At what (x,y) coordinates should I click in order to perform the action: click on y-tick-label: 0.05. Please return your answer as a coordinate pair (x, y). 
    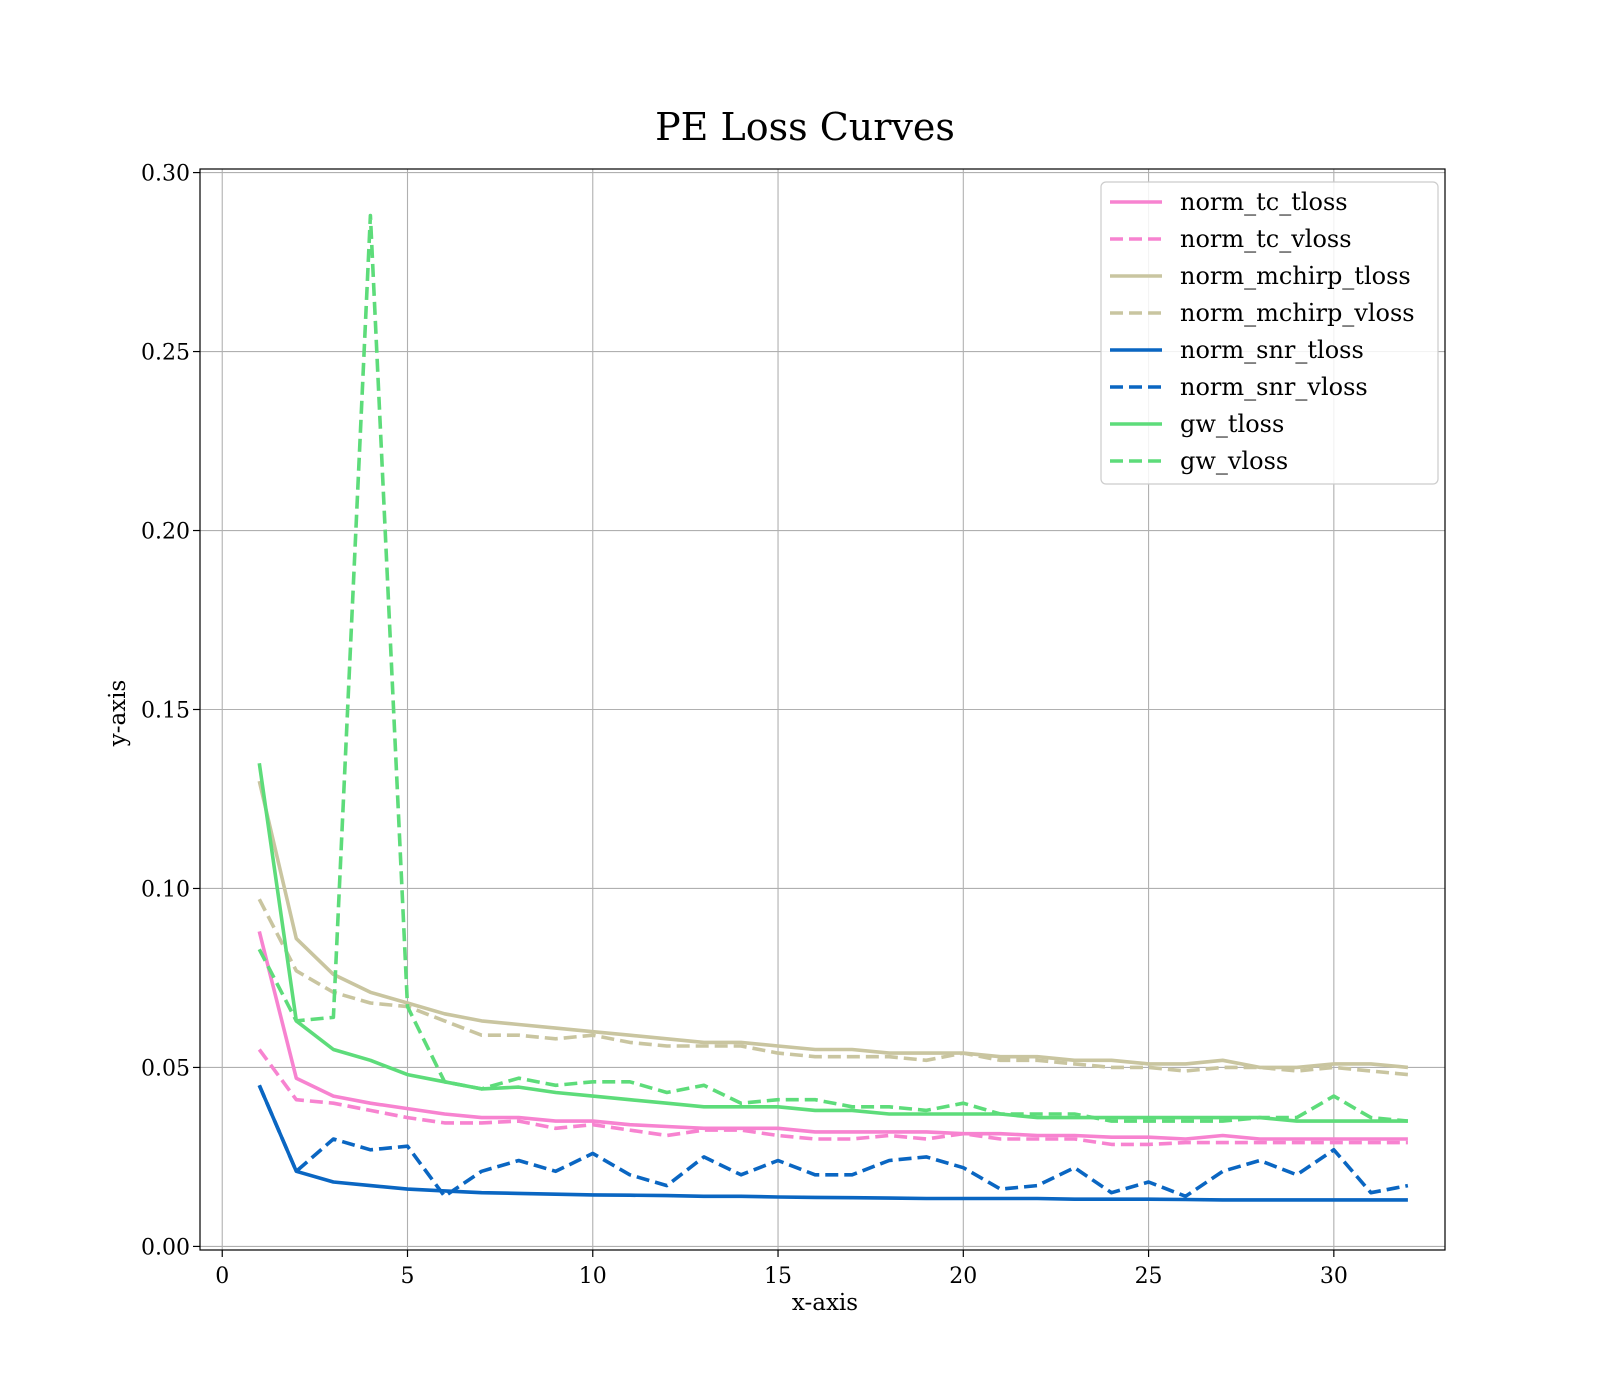
    Looking at the image, I should click on (165, 1068).